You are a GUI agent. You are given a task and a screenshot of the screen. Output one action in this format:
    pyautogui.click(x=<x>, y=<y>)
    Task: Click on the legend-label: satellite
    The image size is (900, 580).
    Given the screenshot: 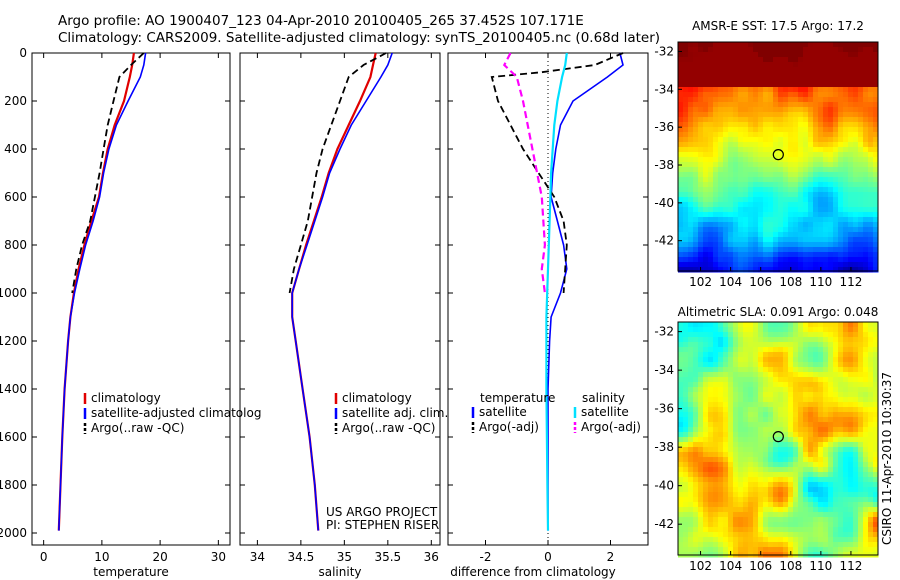 What is the action you would take?
    pyautogui.click(x=503, y=412)
    